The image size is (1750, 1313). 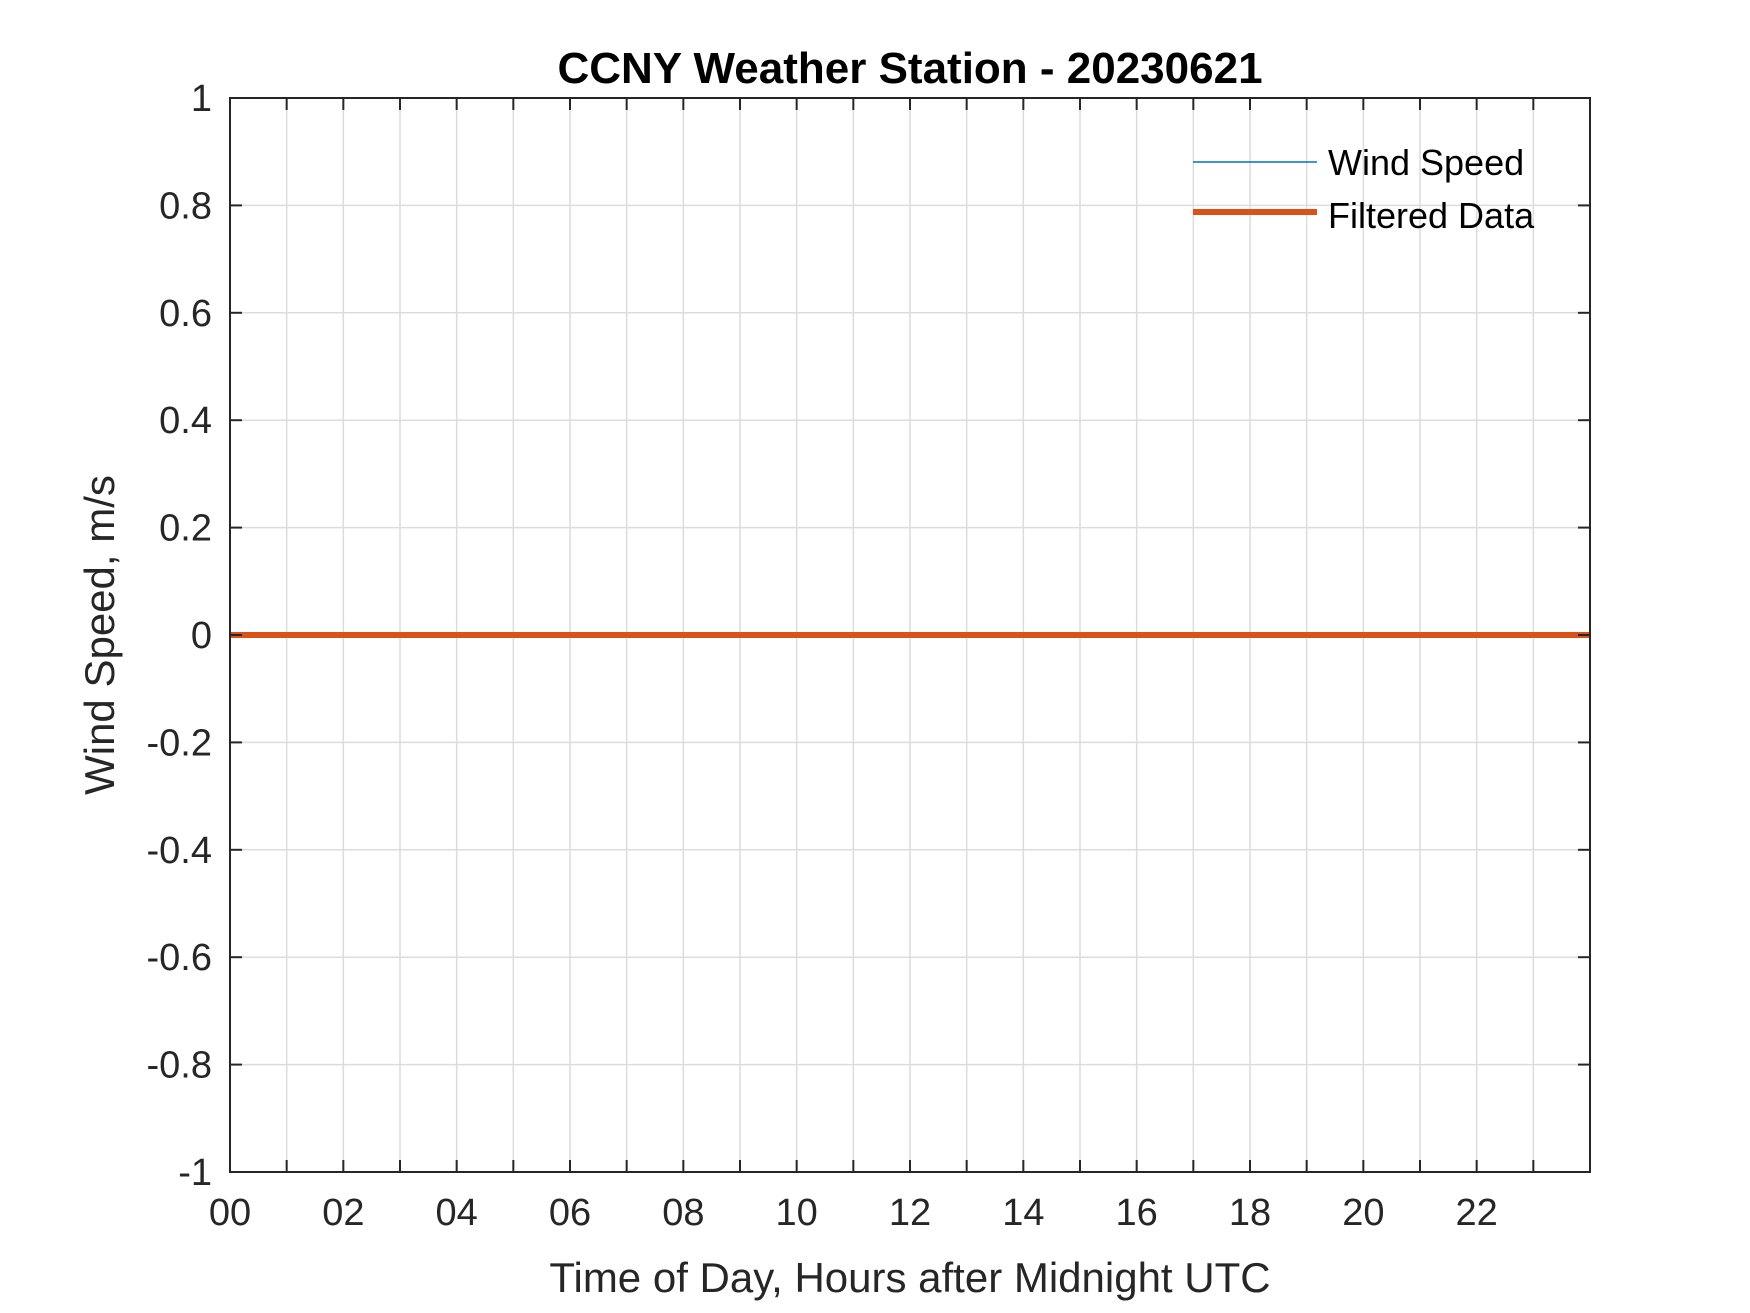 I want to click on y-axis-label: Wind Speed, m/s, so click(x=99, y=635).